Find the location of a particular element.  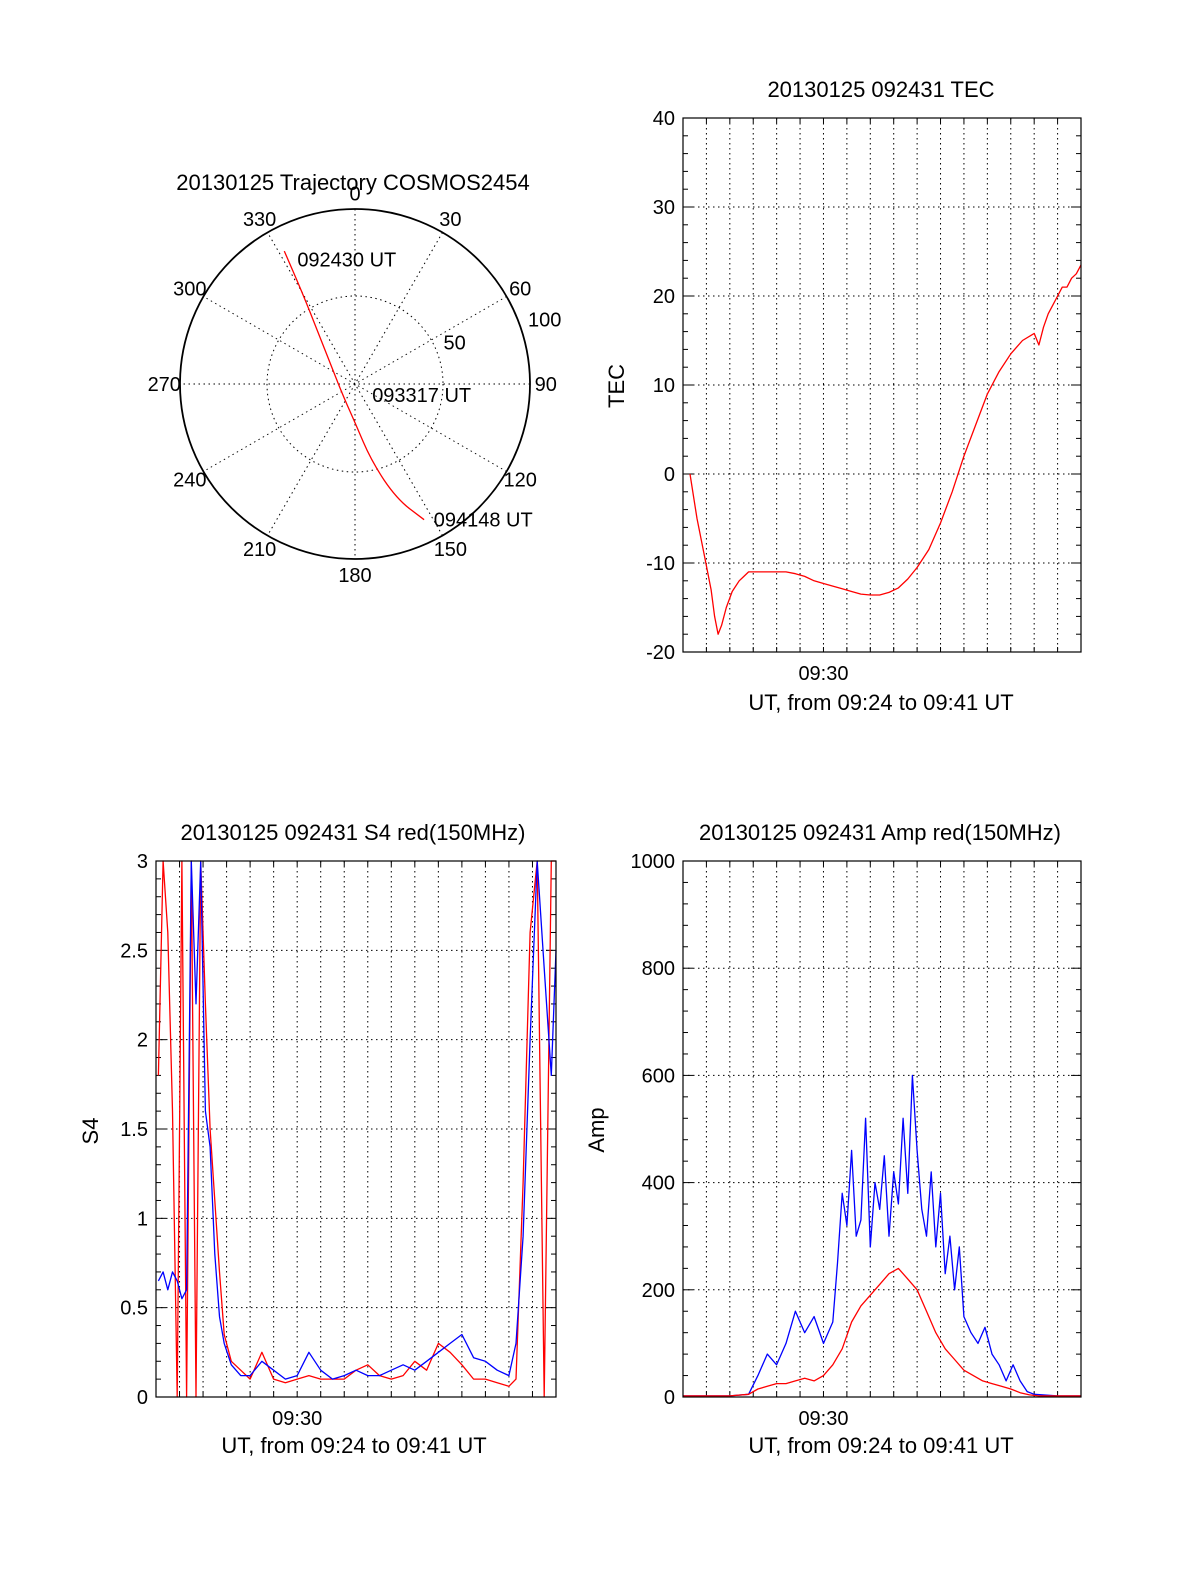

polar-spoke is located at coordinates (355, 384).